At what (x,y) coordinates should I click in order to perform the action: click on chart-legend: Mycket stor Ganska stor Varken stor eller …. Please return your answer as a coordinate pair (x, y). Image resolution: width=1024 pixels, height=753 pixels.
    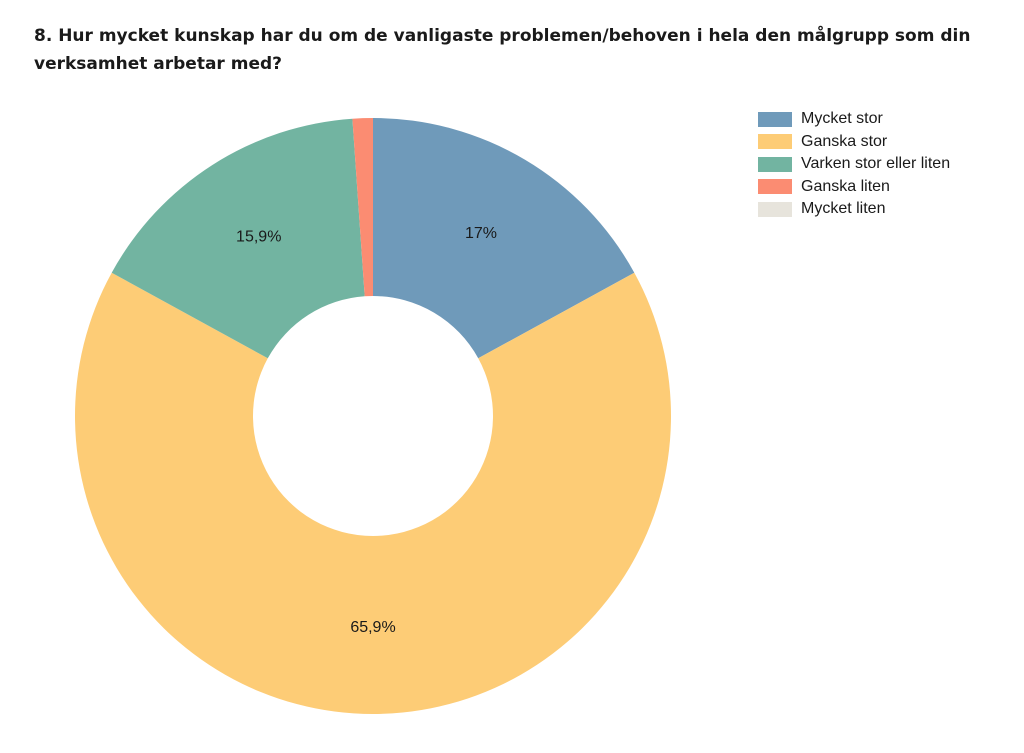
    Looking at the image, I should click on (854, 164).